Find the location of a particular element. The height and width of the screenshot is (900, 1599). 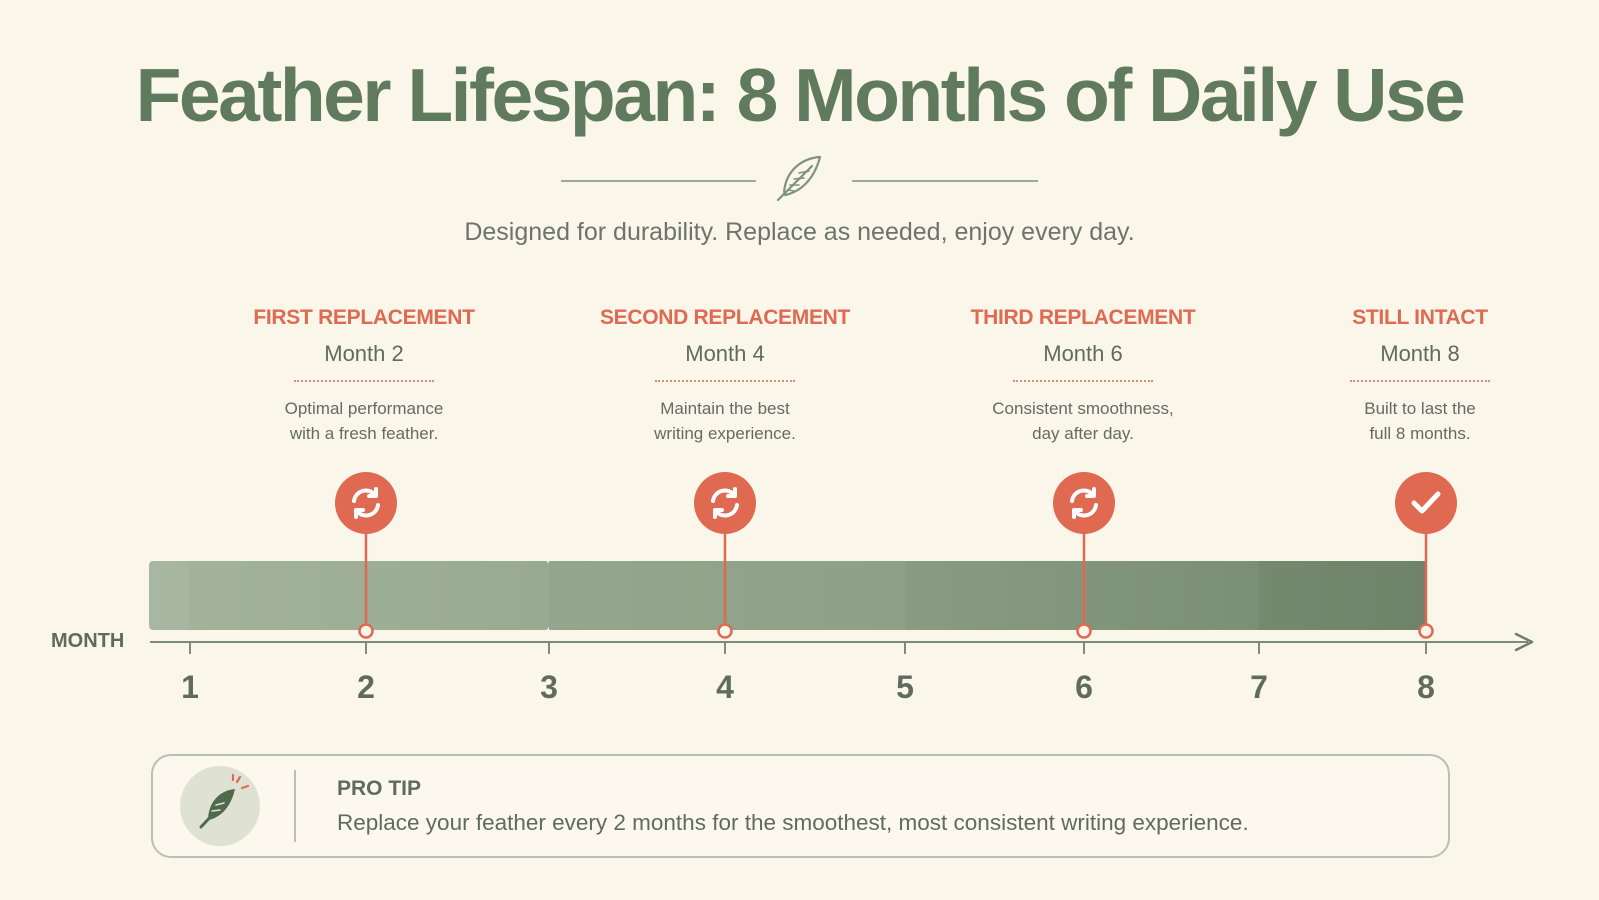

milestone-description: Consistent smoothness, day after day. is located at coordinates (1083, 421).